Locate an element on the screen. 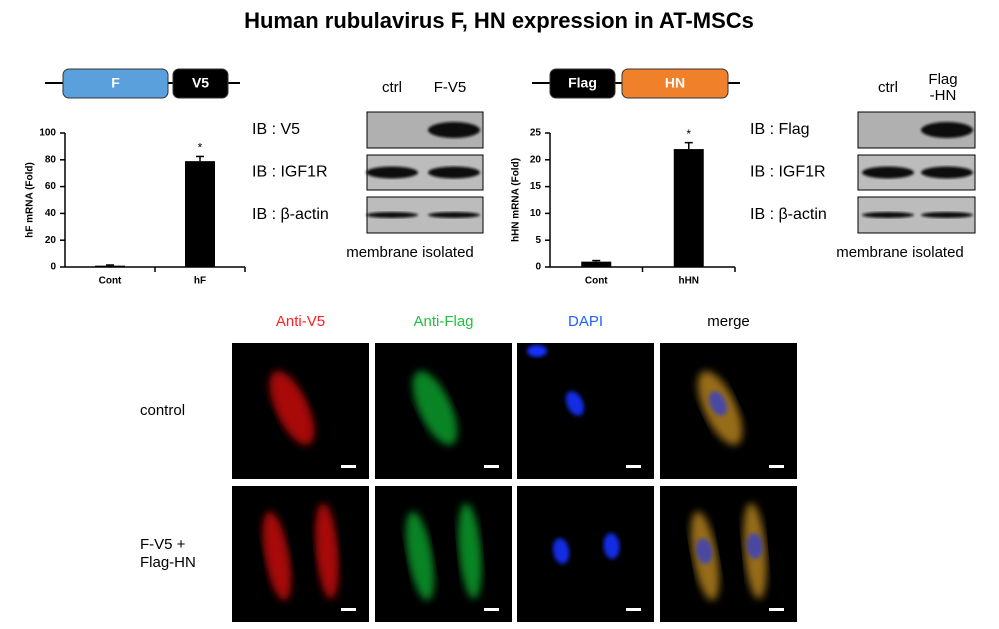  construct-label: V5 is located at coordinates (200, 83).